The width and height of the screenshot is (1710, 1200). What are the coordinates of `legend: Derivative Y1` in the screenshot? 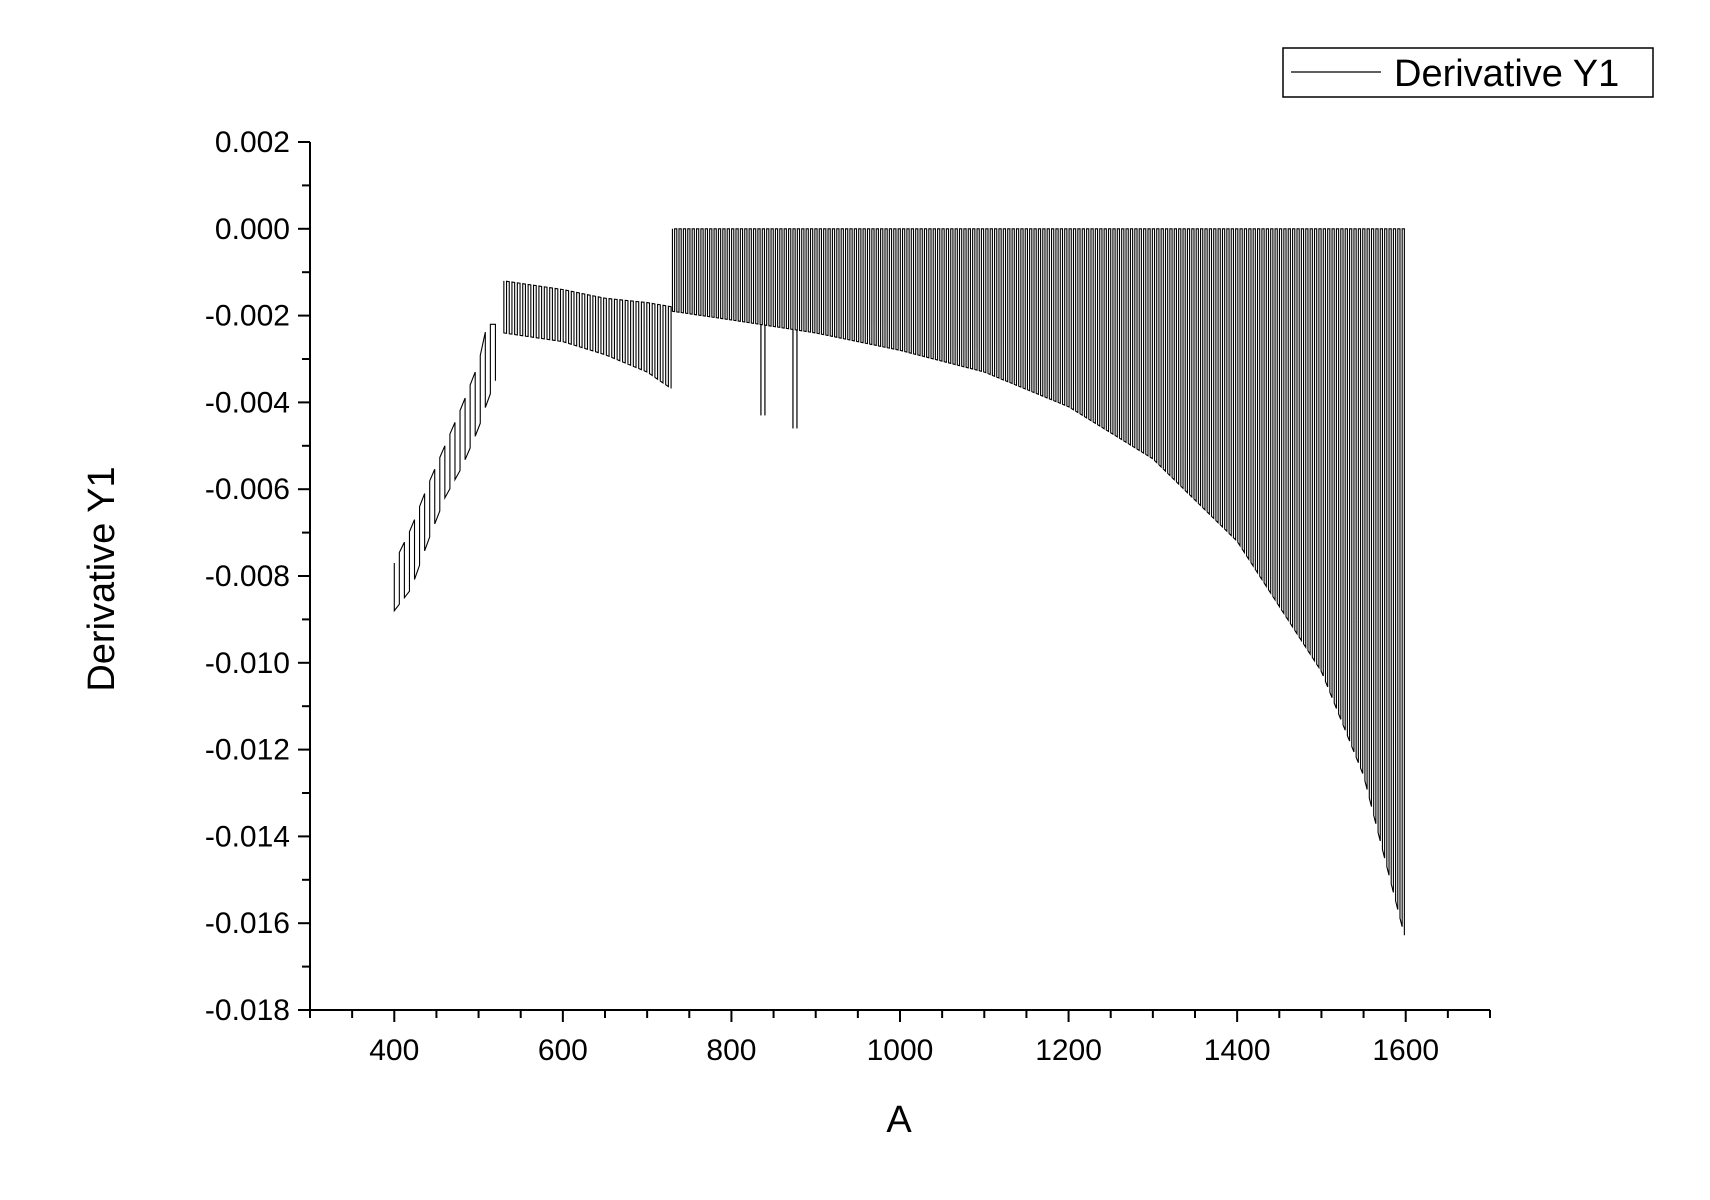 It's located at (1468, 72).